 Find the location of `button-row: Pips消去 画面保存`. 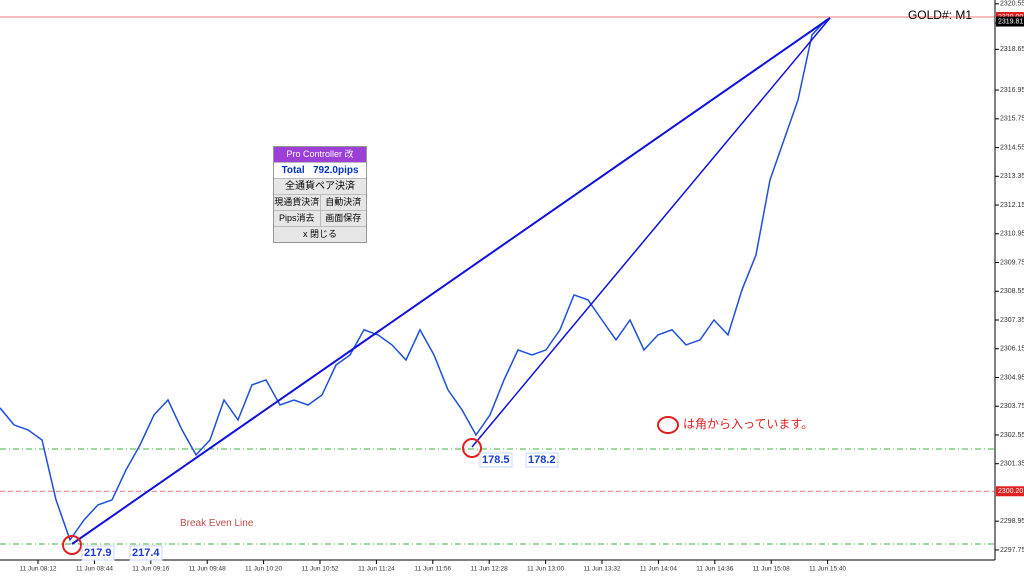

button-row: Pips消去 画面保存 is located at coordinates (320, 219).